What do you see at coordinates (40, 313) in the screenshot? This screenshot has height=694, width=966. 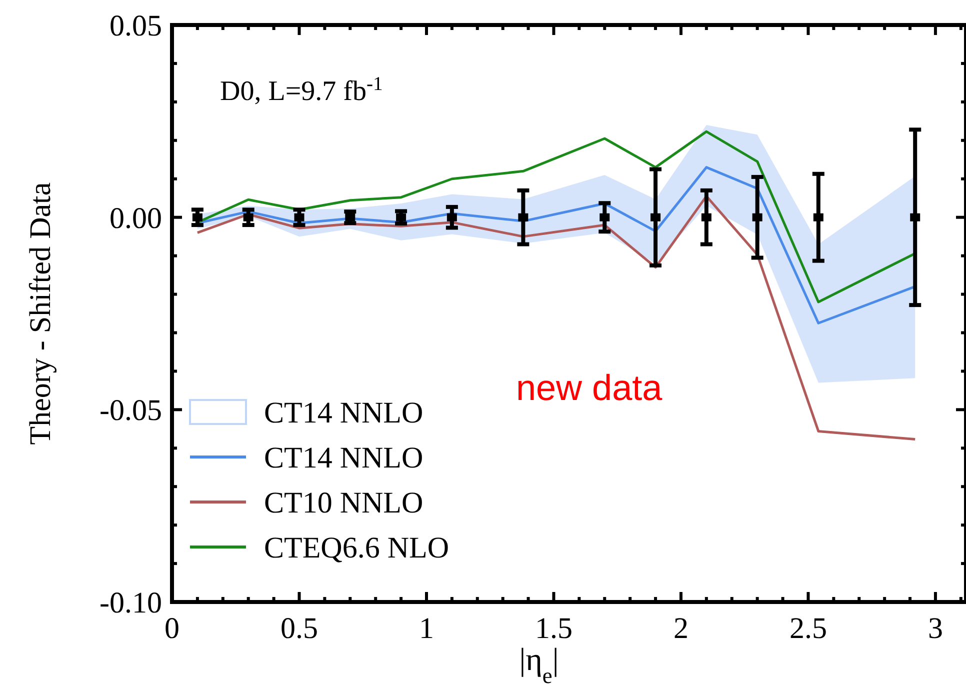 I see `y-axis-title: Theory - Shifted Data` at bounding box center [40, 313].